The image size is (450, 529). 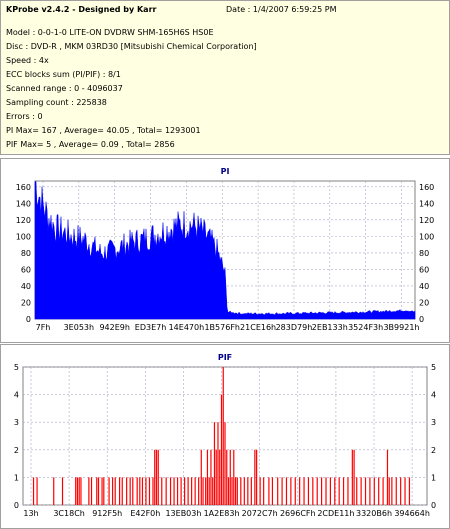 What do you see at coordinates (151, 327) in the screenshot?
I see `pi-x-tick-label: ED3E7h` at bounding box center [151, 327].